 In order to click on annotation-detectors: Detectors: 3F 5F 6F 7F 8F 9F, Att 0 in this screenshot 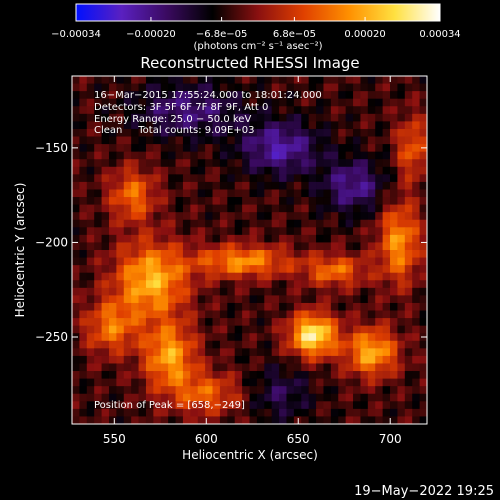, I will do `click(181, 107)`.